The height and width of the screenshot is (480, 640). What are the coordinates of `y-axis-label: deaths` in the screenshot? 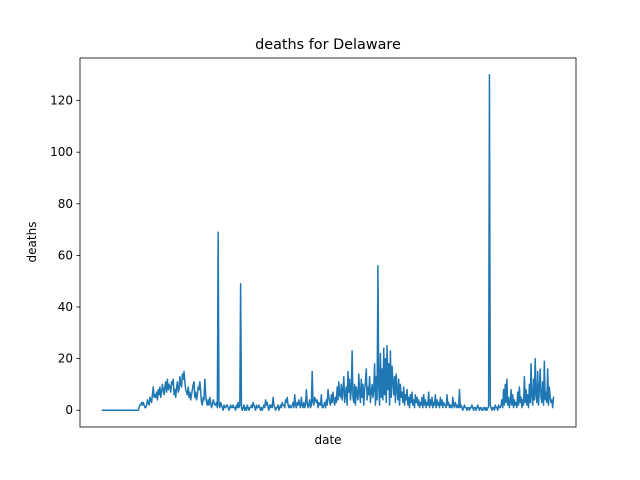 It's located at (32, 242).